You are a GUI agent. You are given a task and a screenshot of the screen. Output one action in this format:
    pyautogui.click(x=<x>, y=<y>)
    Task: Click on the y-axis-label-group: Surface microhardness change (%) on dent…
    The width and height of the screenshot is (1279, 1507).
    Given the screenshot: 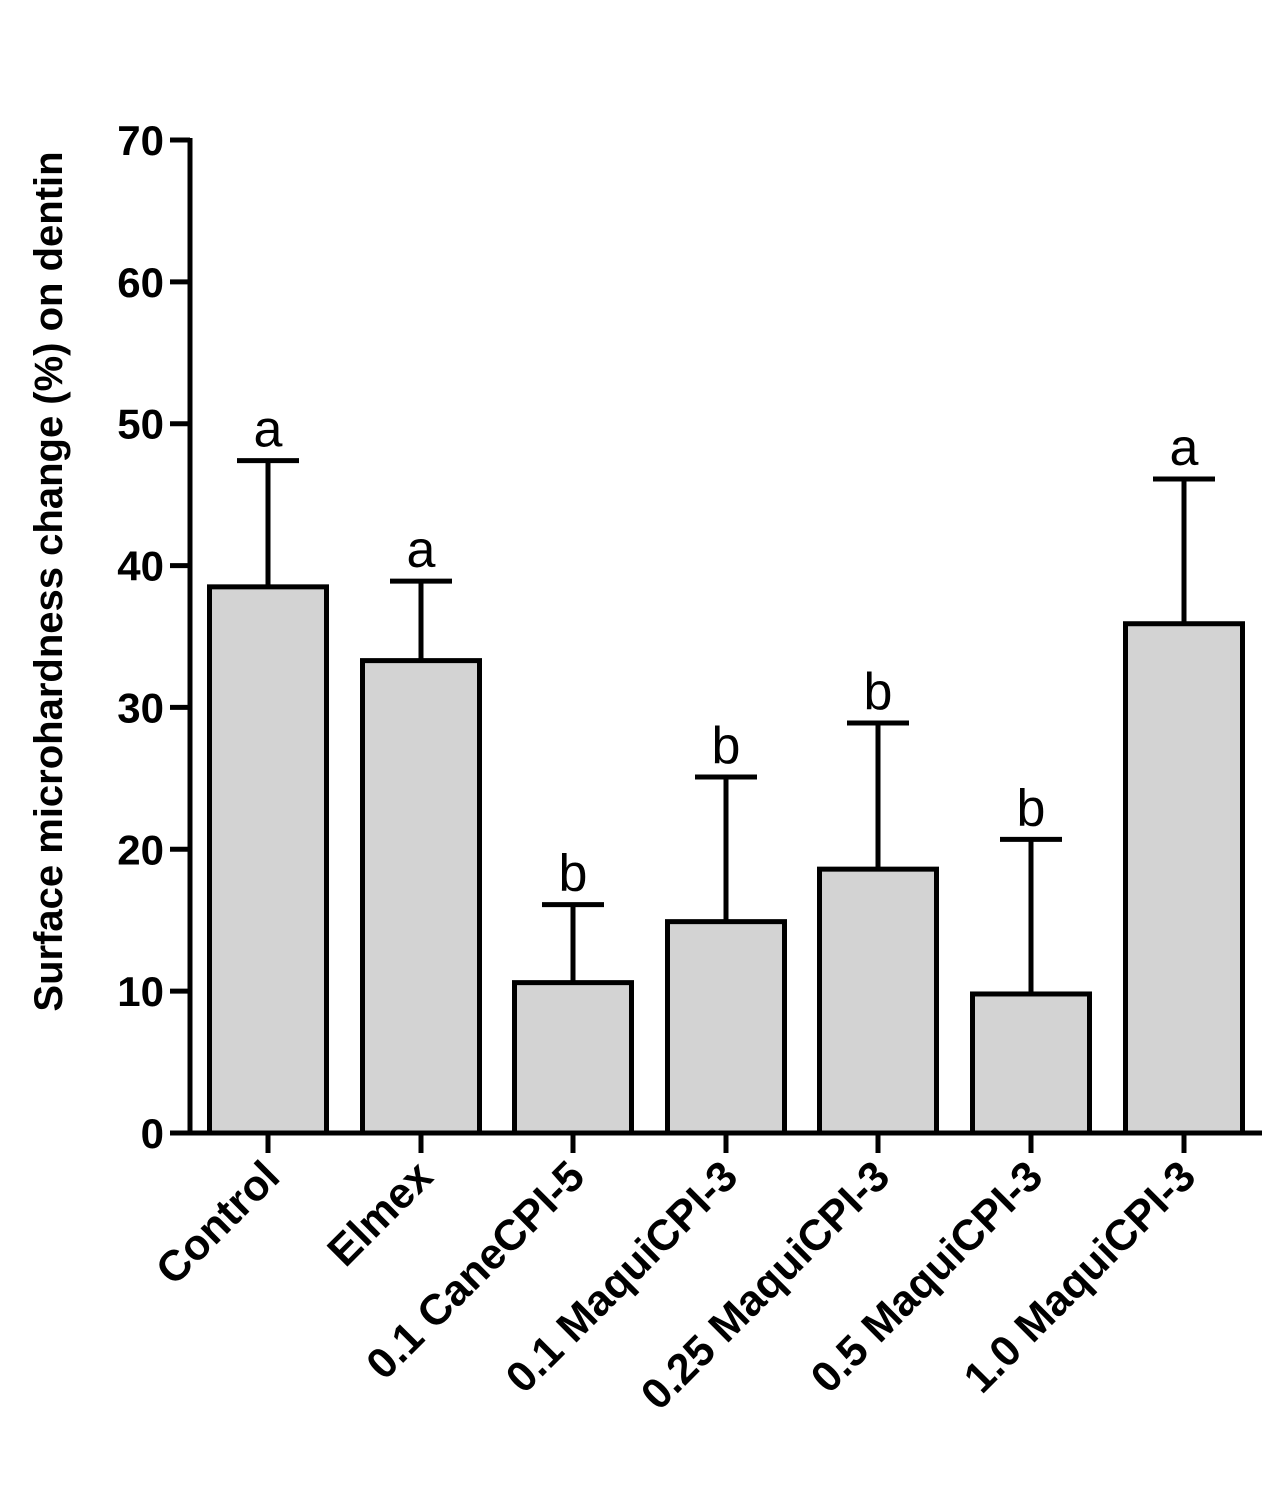 What is the action you would take?
    pyautogui.click(x=49, y=581)
    